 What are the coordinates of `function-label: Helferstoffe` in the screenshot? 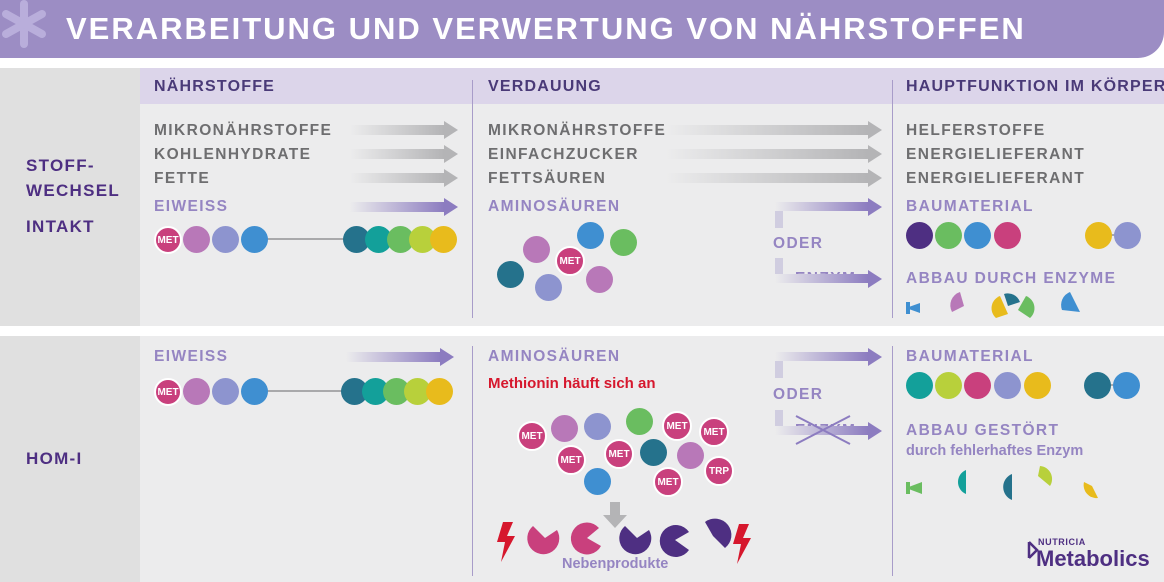 It's located at (976, 130).